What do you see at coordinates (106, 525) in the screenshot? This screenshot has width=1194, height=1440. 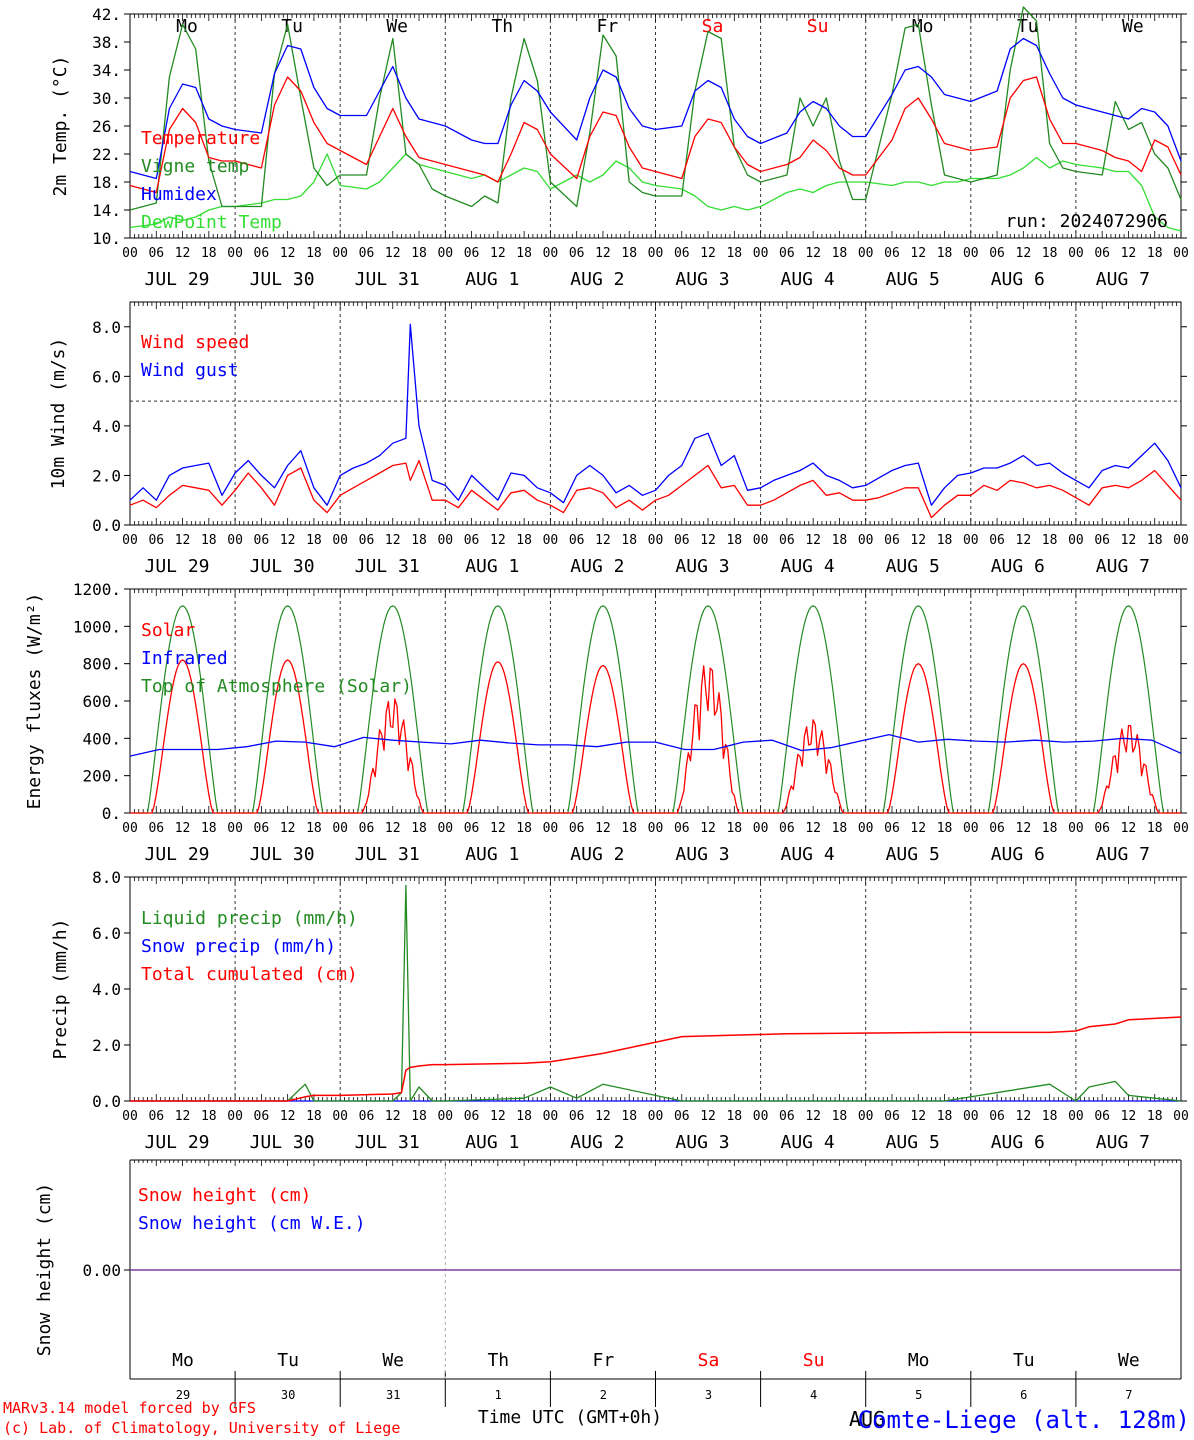 I see `y-tick-label: 0.0` at bounding box center [106, 525].